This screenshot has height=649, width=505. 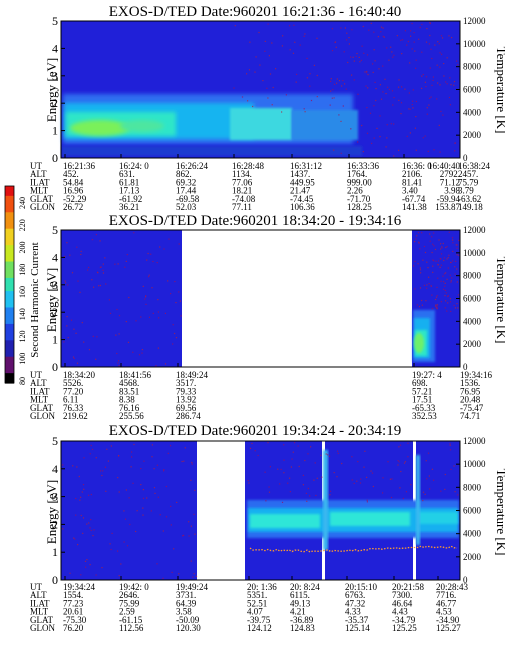 I want to click on panel-3-y2label: Temperature [K], so click(x=499, y=512).